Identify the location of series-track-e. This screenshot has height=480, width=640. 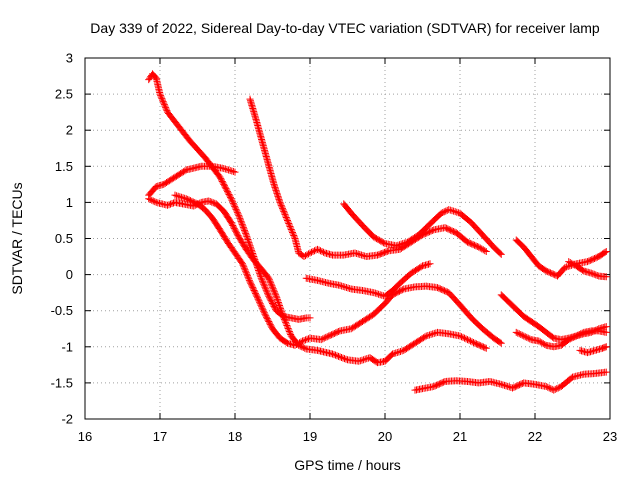
(368, 178).